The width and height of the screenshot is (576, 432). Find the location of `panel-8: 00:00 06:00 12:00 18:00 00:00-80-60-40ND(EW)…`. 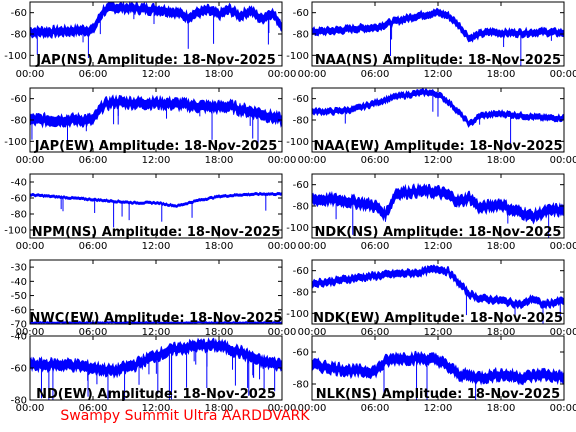

panel-8: 00:00 06:00 12:00 18:00 00:00-80-60-40ND(EW)… is located at coordinates (154, 373).